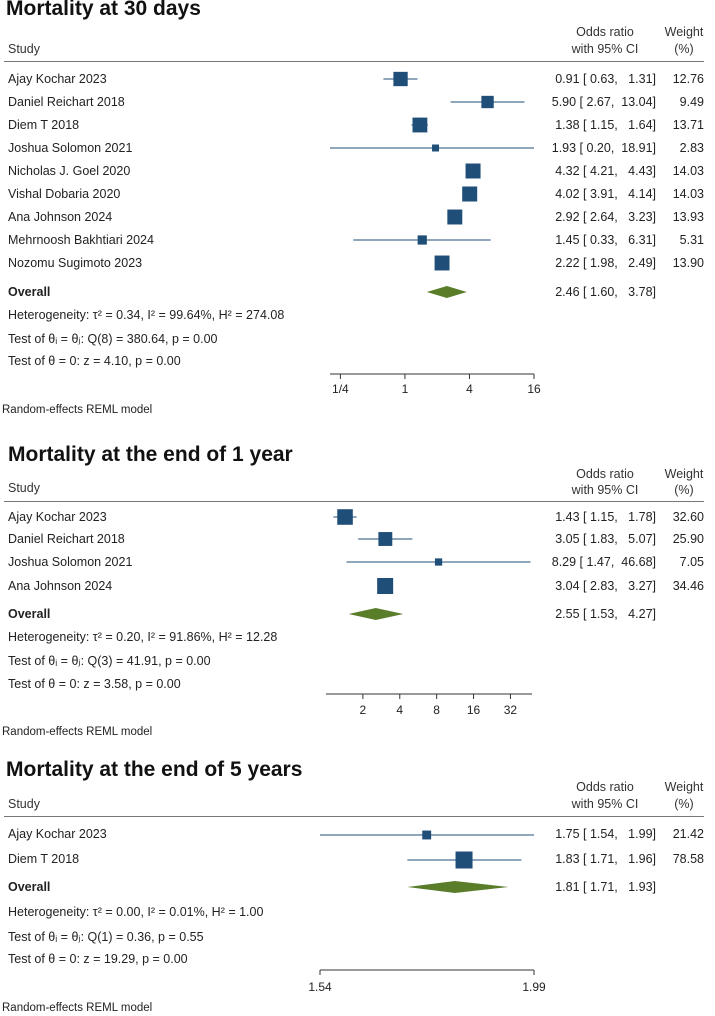 This screenshot has height=1016, width=715. Describe the element at coordinates (688, 263) in the screenshot. I see `weight-value: 13.90` at that location.